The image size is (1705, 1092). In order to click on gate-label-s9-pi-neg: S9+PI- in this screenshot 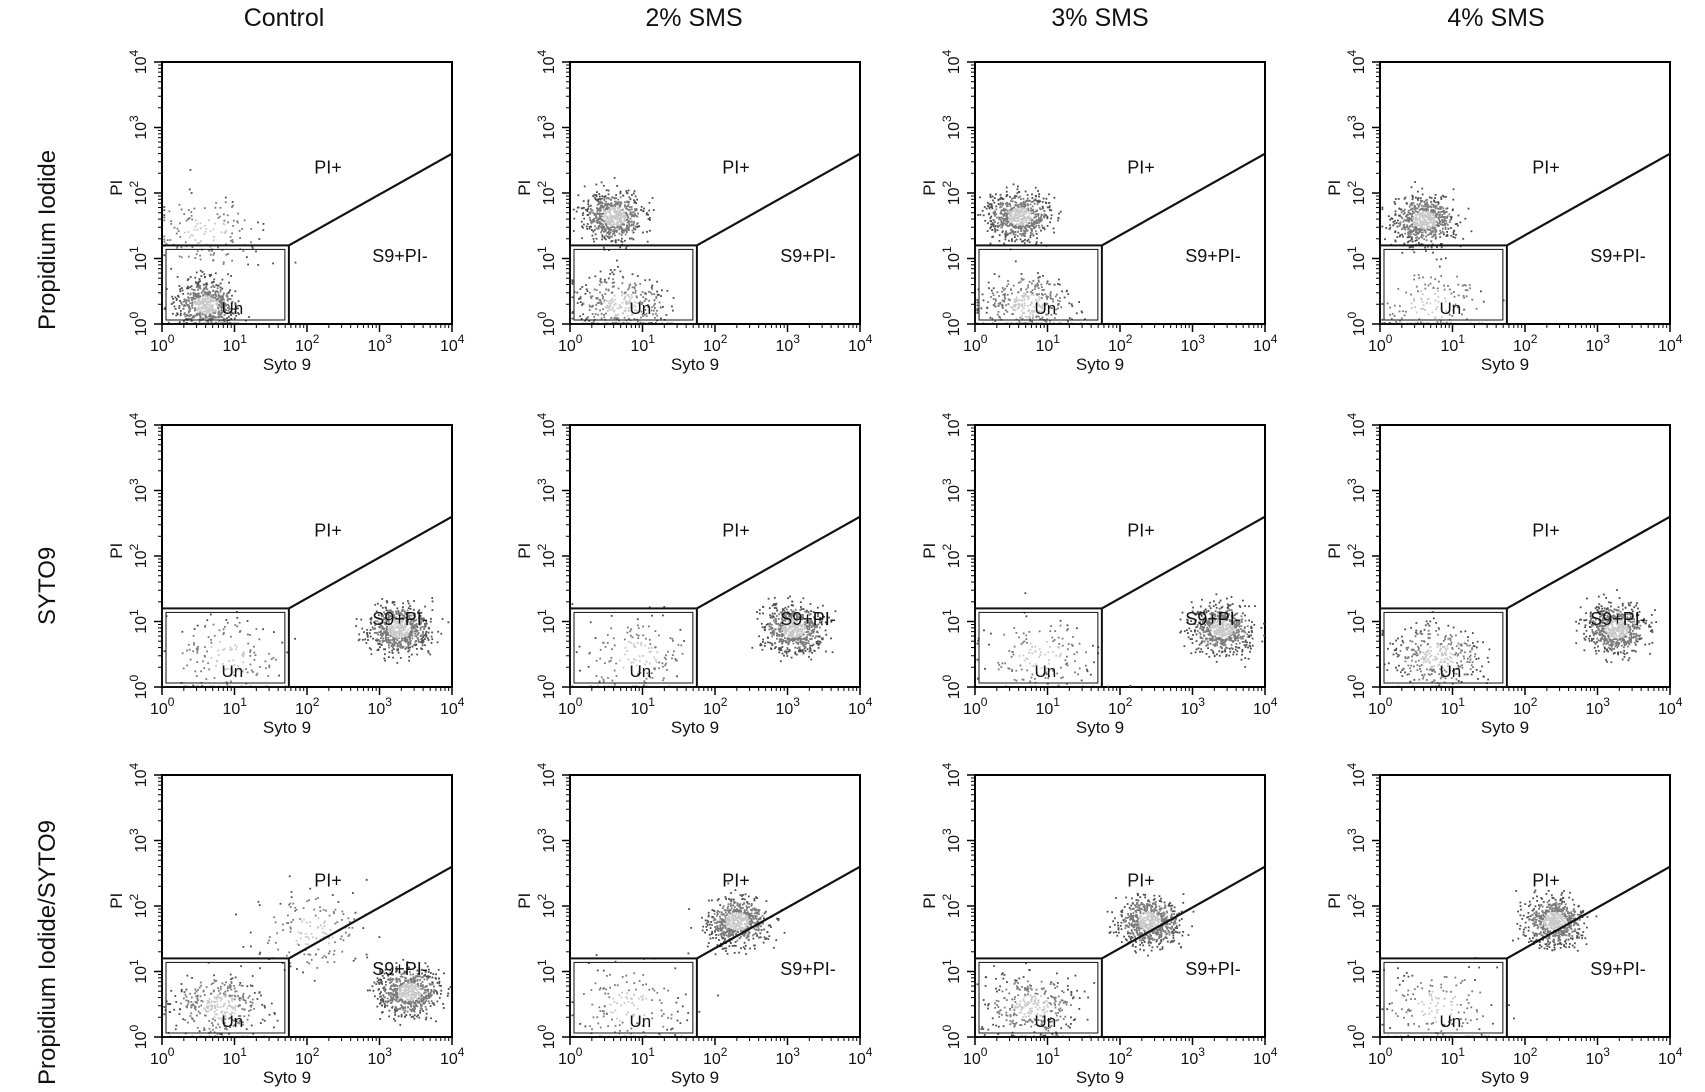, I will do `click(1618, 256)`.